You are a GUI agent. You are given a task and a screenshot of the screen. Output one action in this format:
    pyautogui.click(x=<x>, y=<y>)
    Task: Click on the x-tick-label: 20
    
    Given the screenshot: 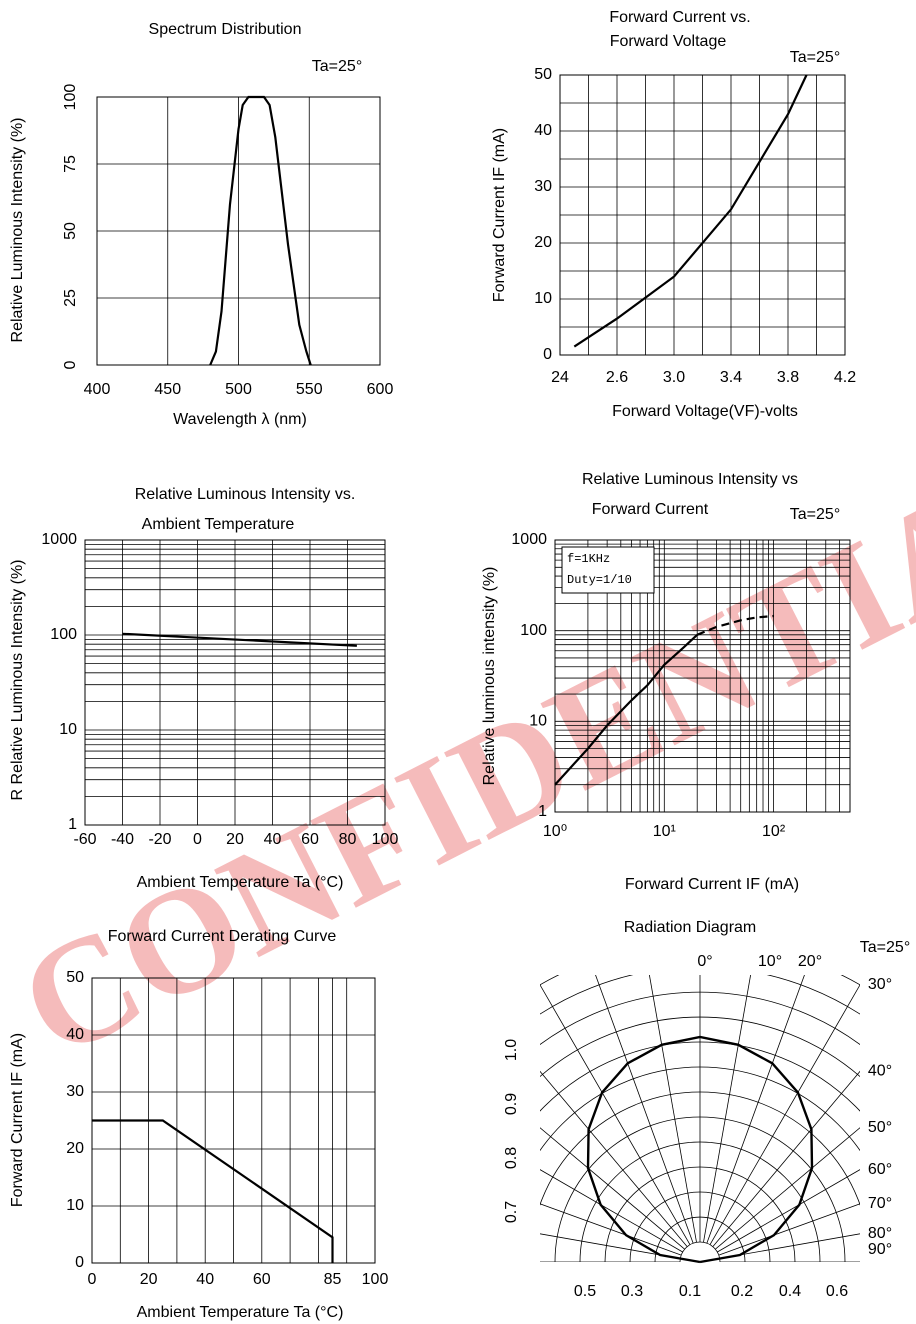 What is the action you would take?
    pyautogui.click(x=235, y=839)
    